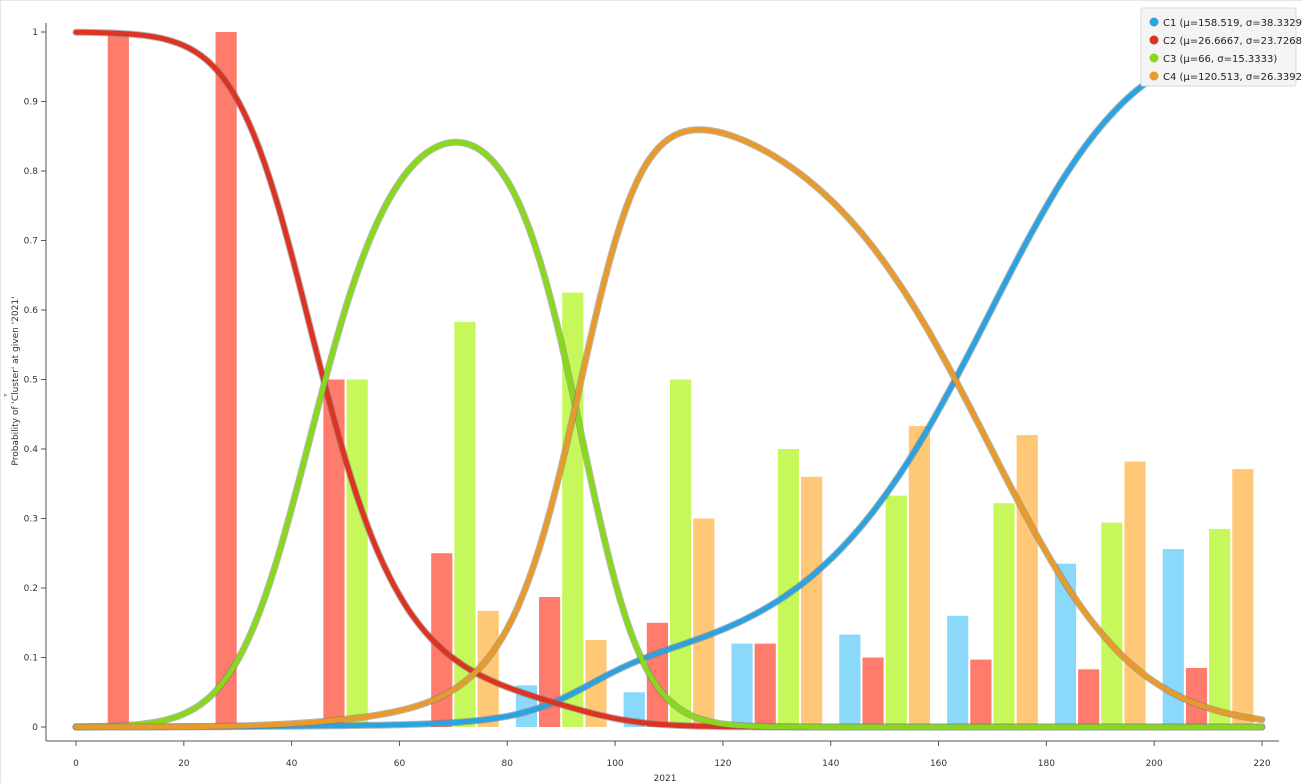  Describe the element at coordinates (938, 764) in the screenshot. I see `x-tick-label: 160` at that location.